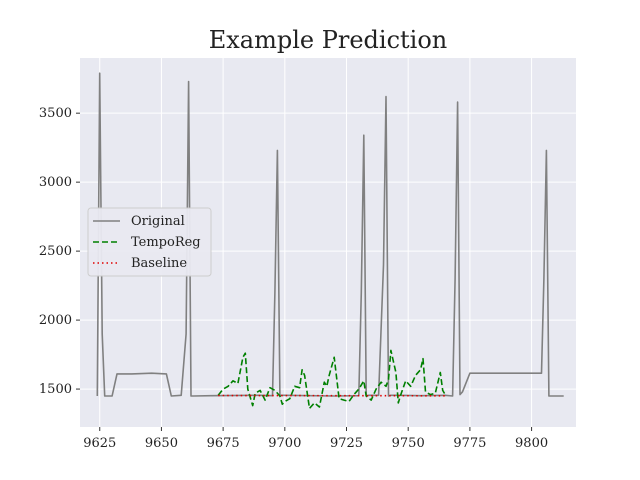  What do you see at coordinates (55, 251) in the screenshot?
I see `y-tick-label: 2500` at bounding box center [55, 251].